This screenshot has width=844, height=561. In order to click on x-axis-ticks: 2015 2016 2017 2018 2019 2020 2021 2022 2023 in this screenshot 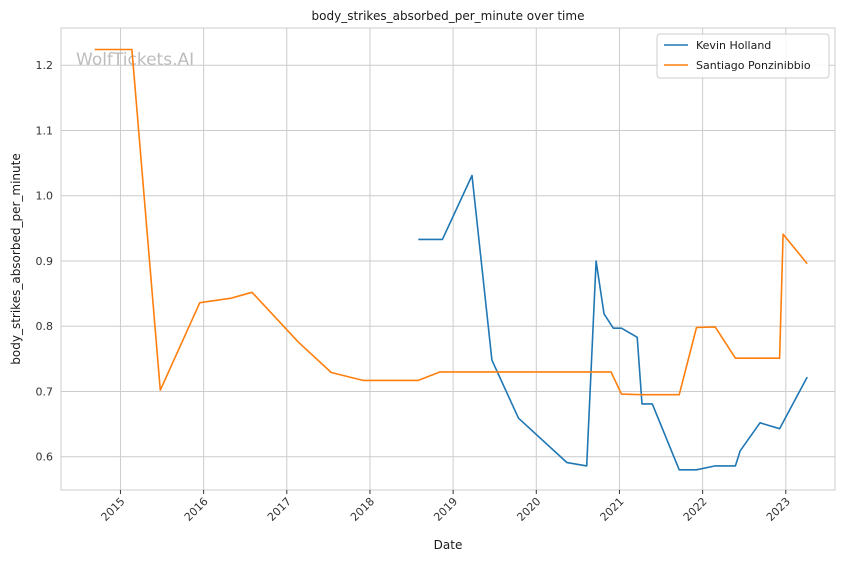, I will do `click(446, 507)`.